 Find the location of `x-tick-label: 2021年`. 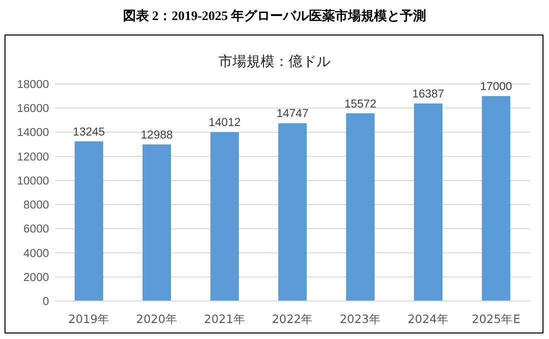

x-tick-label: 2021年 is located at coordinates (225, 319).